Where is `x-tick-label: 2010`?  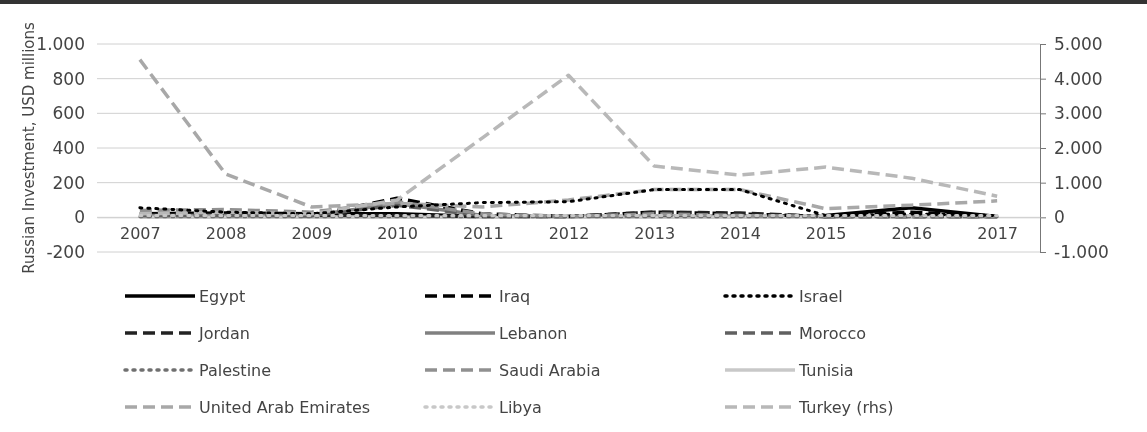 x-tick-label: 2010 is located at coordinates (397, 233).